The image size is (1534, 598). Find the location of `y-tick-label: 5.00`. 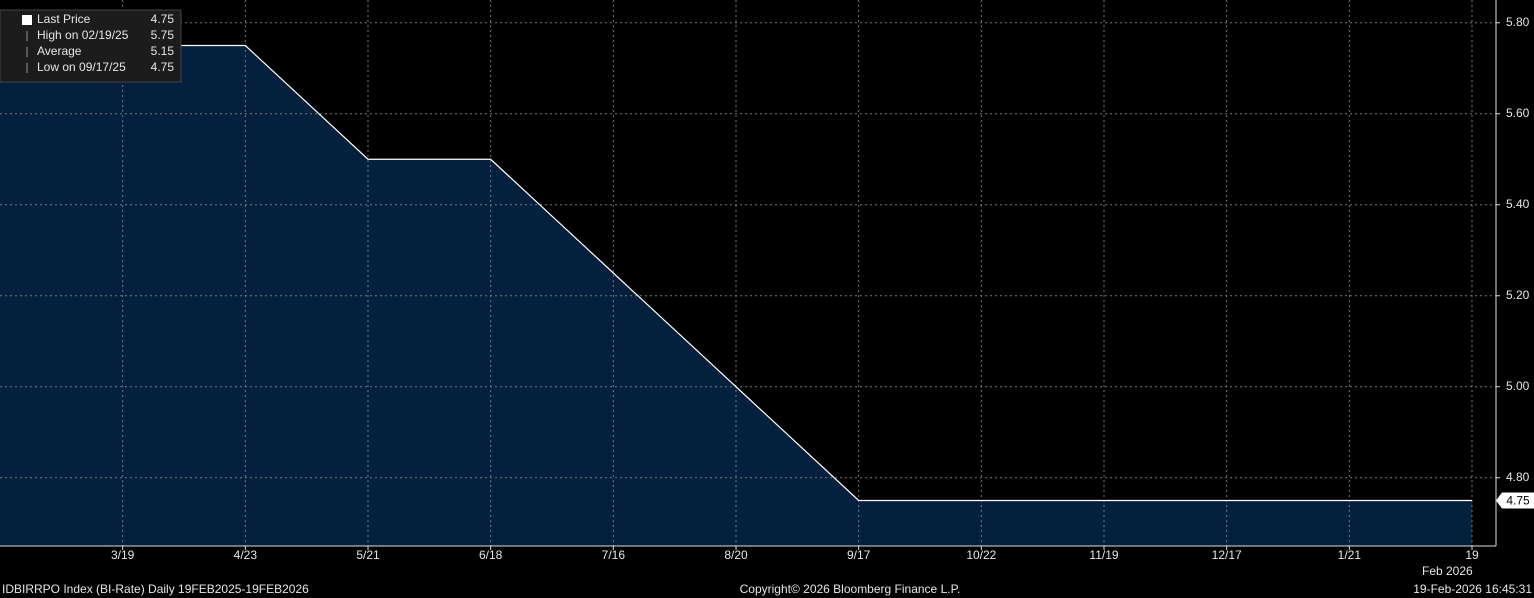

y-tick-label: 5.00 is located at coordinates (1518, 386).